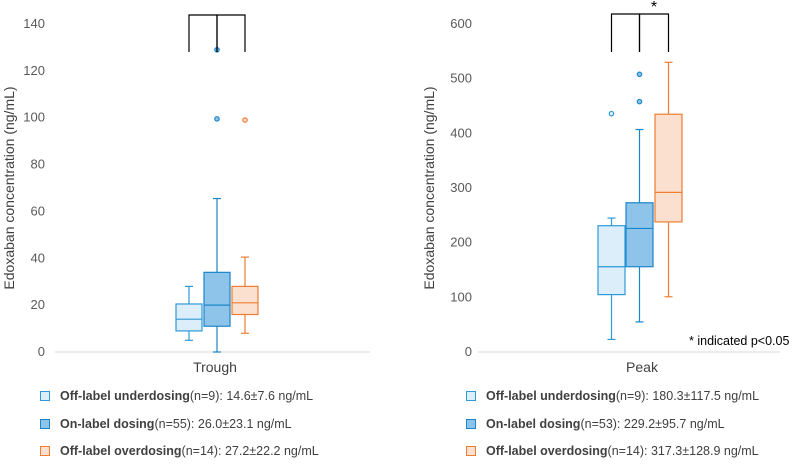 The image size is (809, 472). What do you see at coordinates (34, 23) in the screenshot?
I see `y-tick-label: 140` at bounding box center [34, 23].